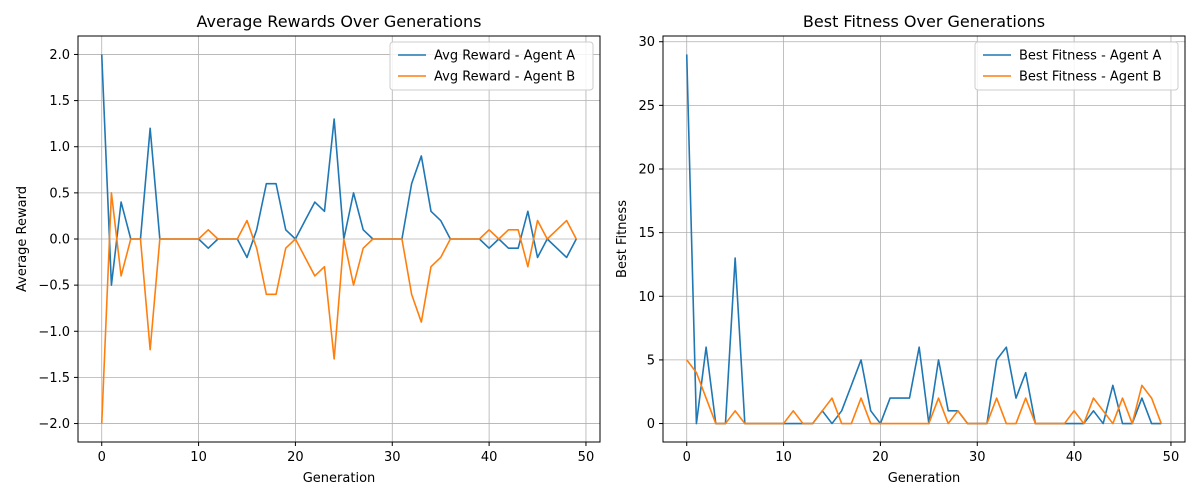  Describe the element at coordinates (646, 170) in the screenshot. I see `y-tick-label: 20` at that location.